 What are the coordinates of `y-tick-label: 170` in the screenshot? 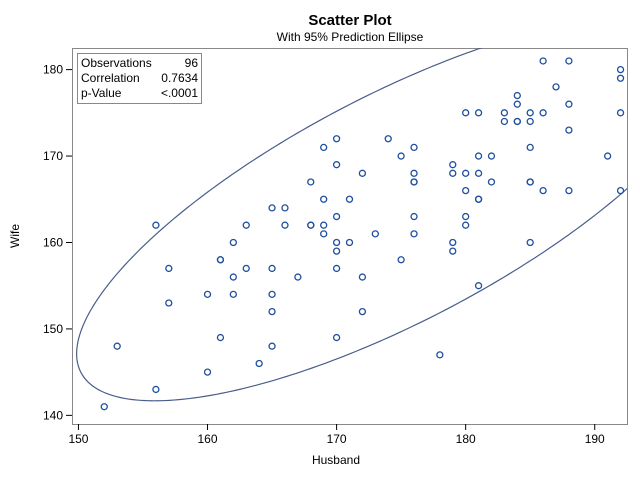 It's located at (53, 156).